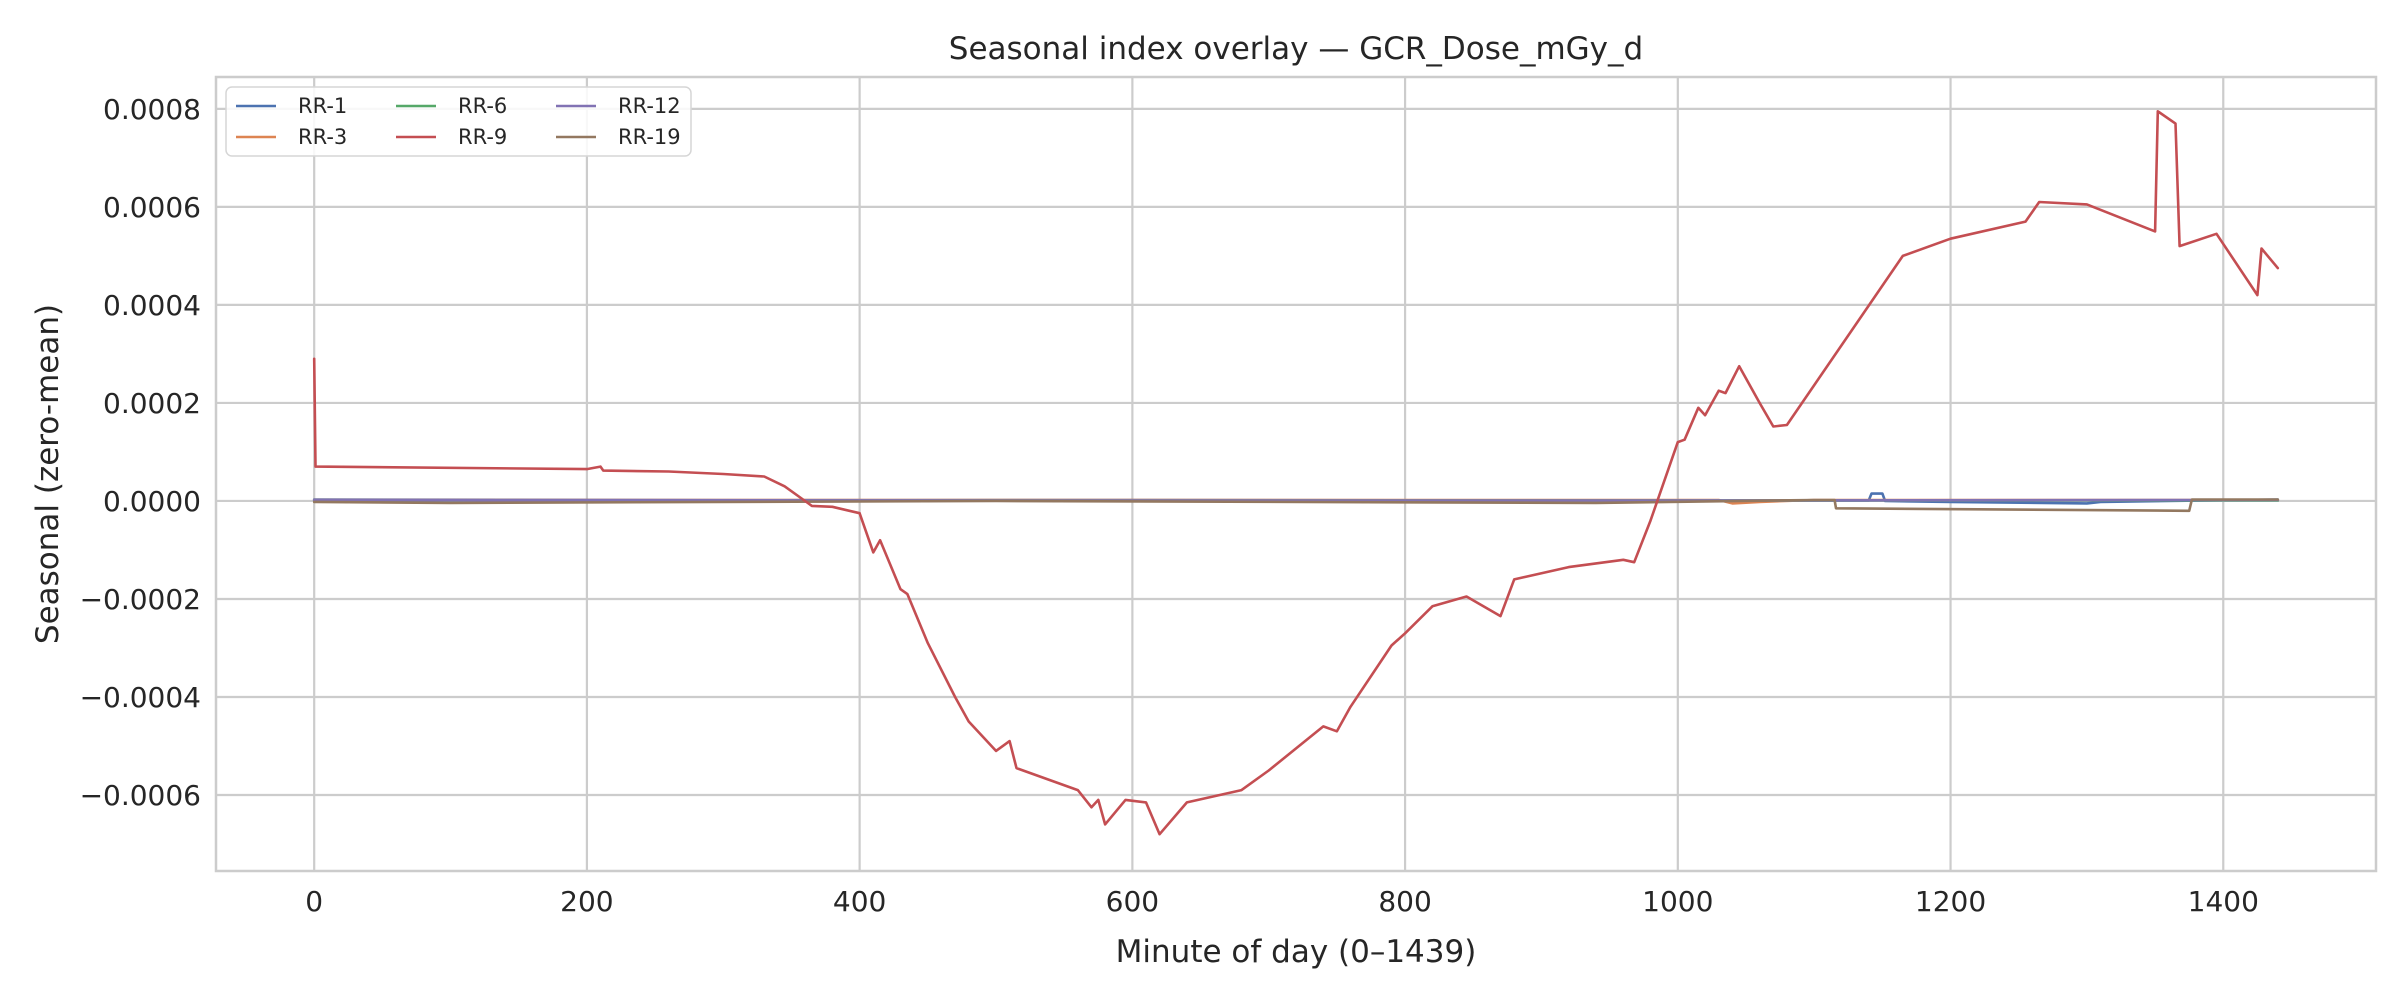  I want to click on y-tick-label: −0.0004, so click(140, 697).